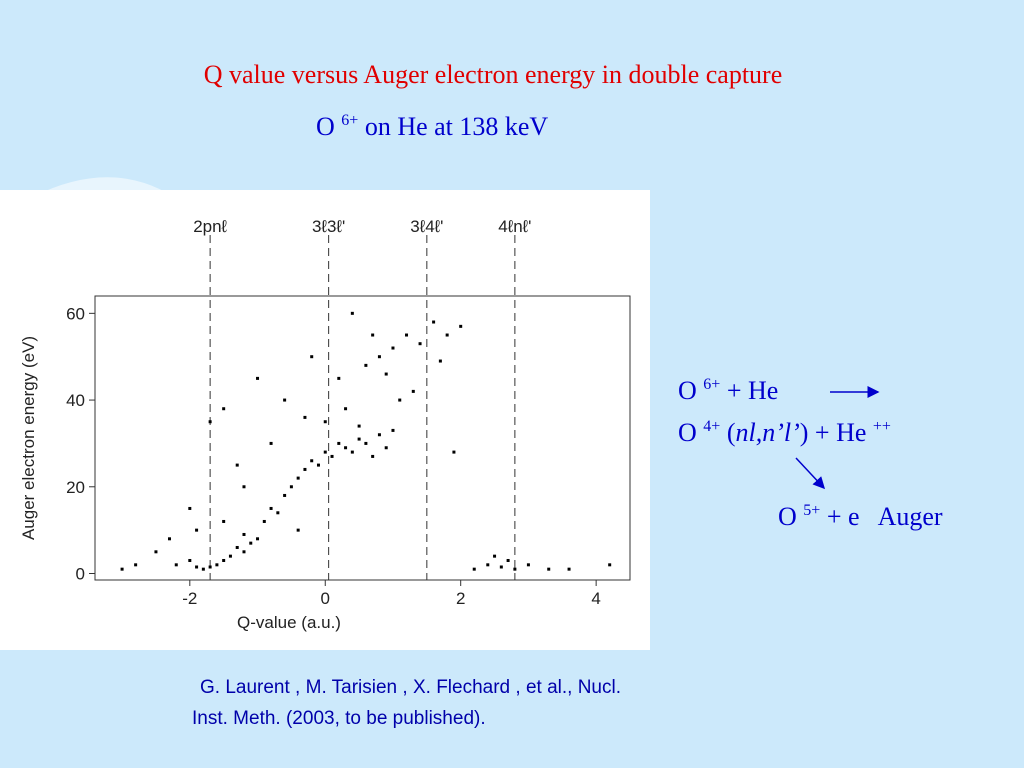 The width and height of the screenshot is (1024, 768). What do you see at coordinates (289, 622) in the screenshot?
I see `x-axis-label: Q-value (a.u.)` at bounding box center [289, 622].